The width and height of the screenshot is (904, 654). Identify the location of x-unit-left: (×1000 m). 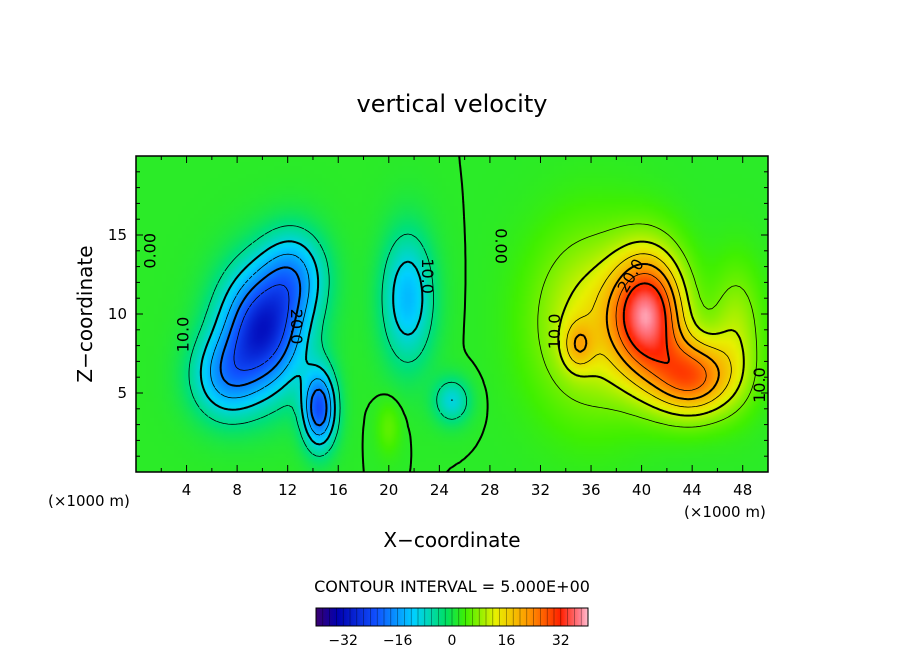
(89, 501).